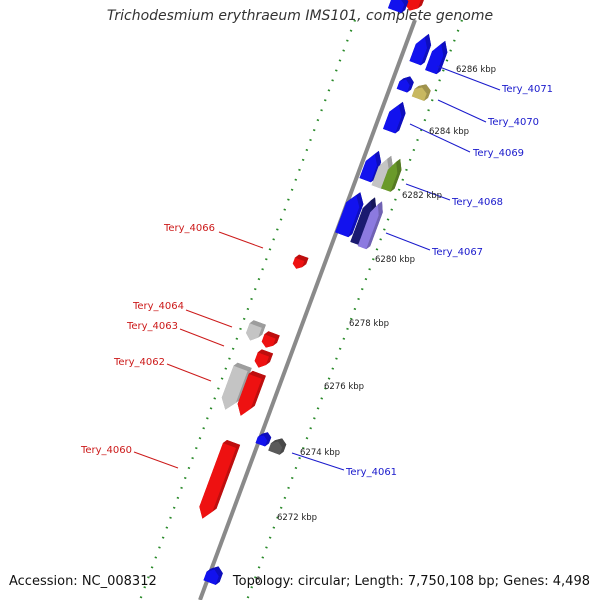  Describe the element at coordinates (527, 89) in the screenshot. I see `label-tery-4071: Tery_4071` at that location.